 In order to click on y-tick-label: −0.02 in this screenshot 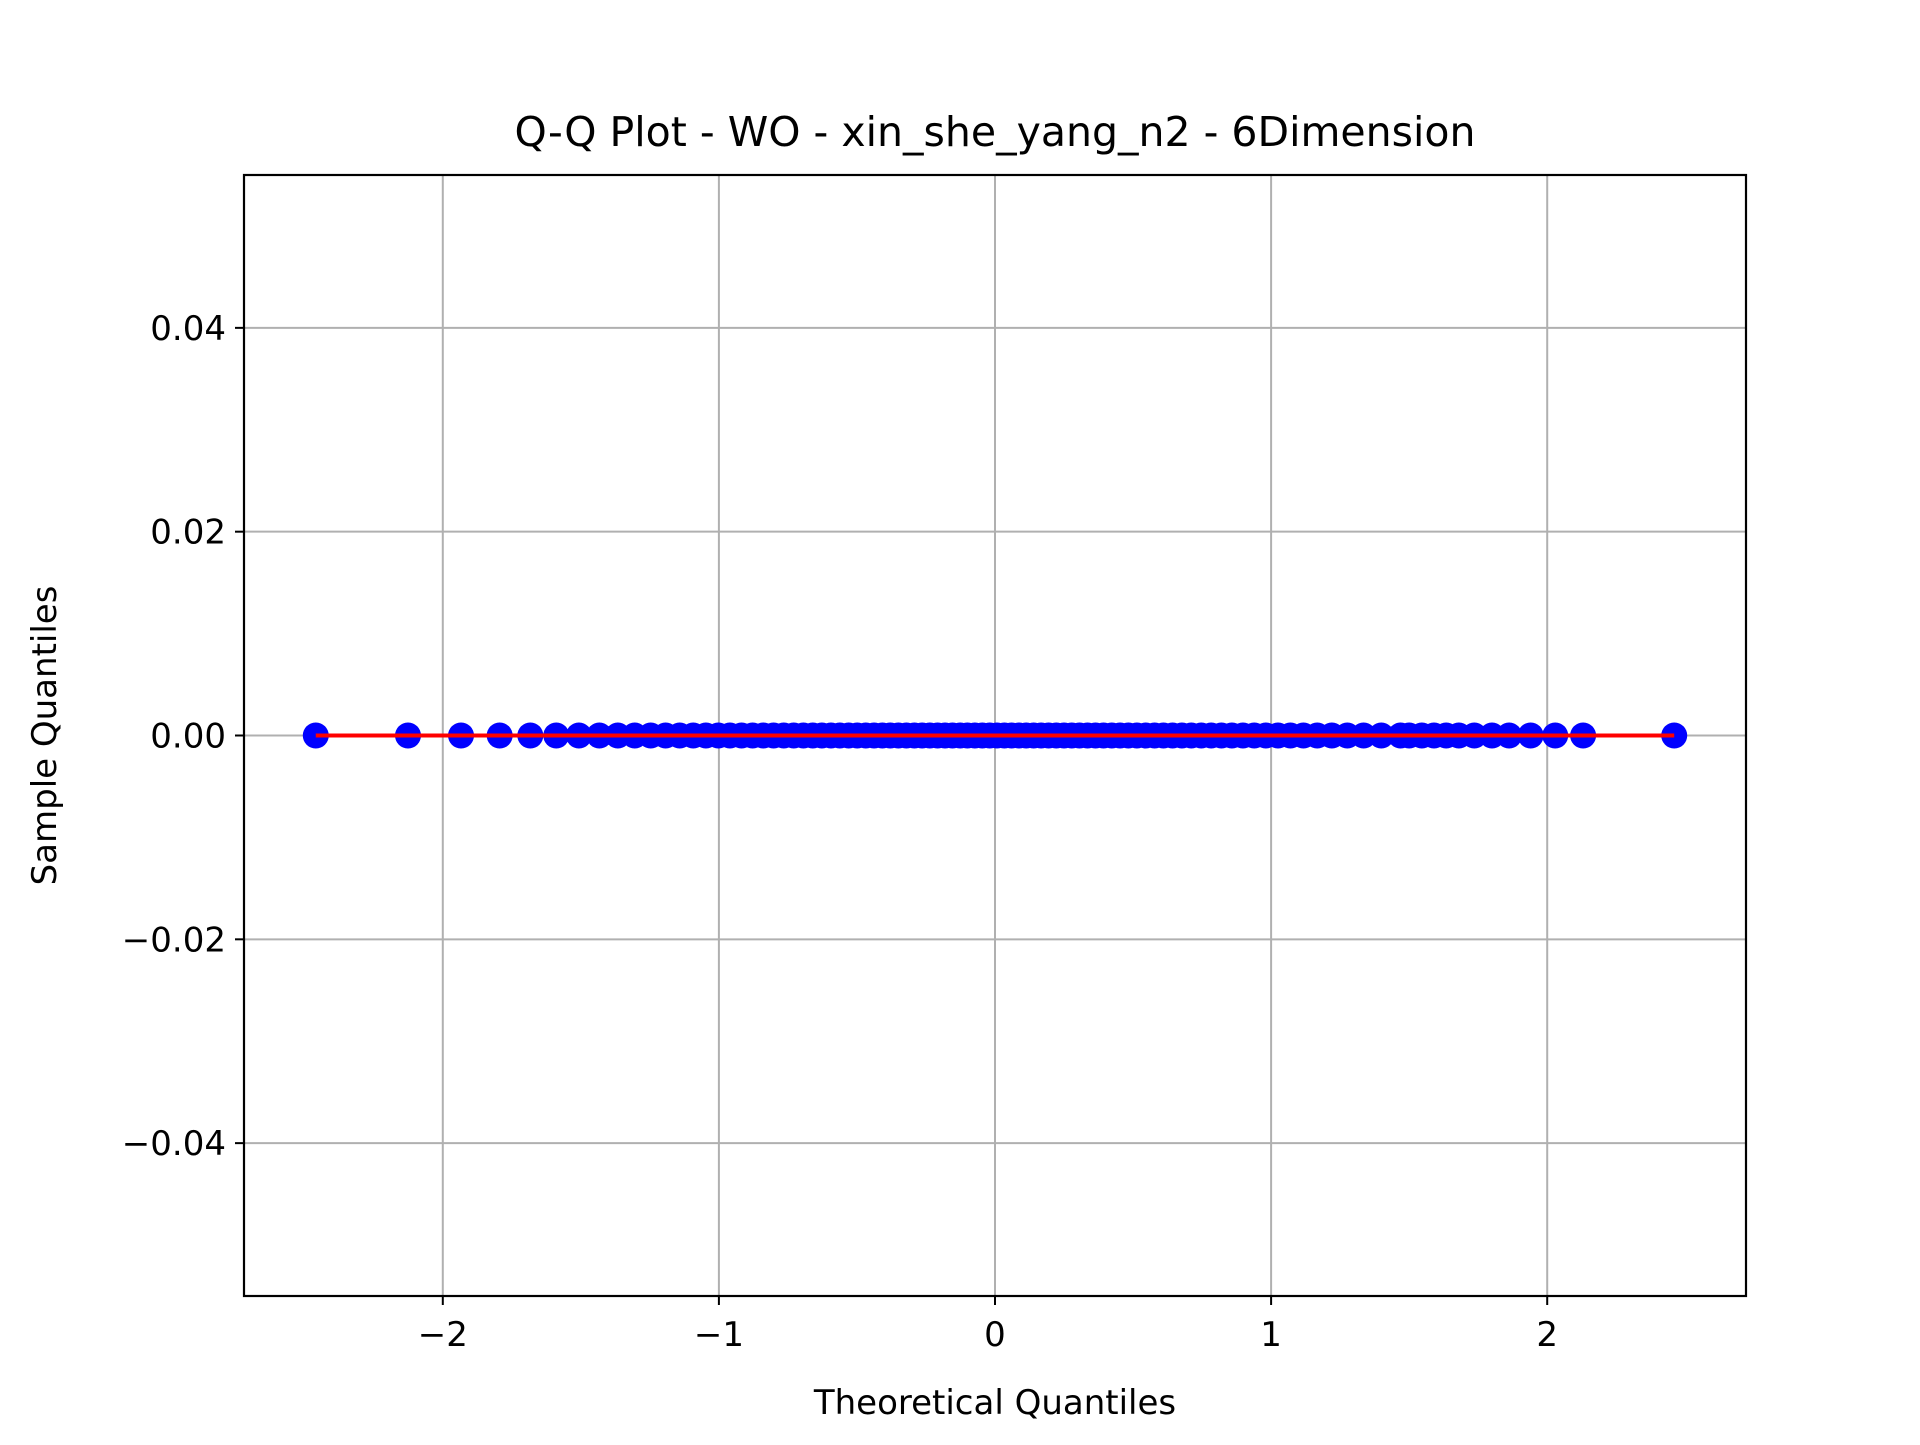, I will do `click(174, 940)`.